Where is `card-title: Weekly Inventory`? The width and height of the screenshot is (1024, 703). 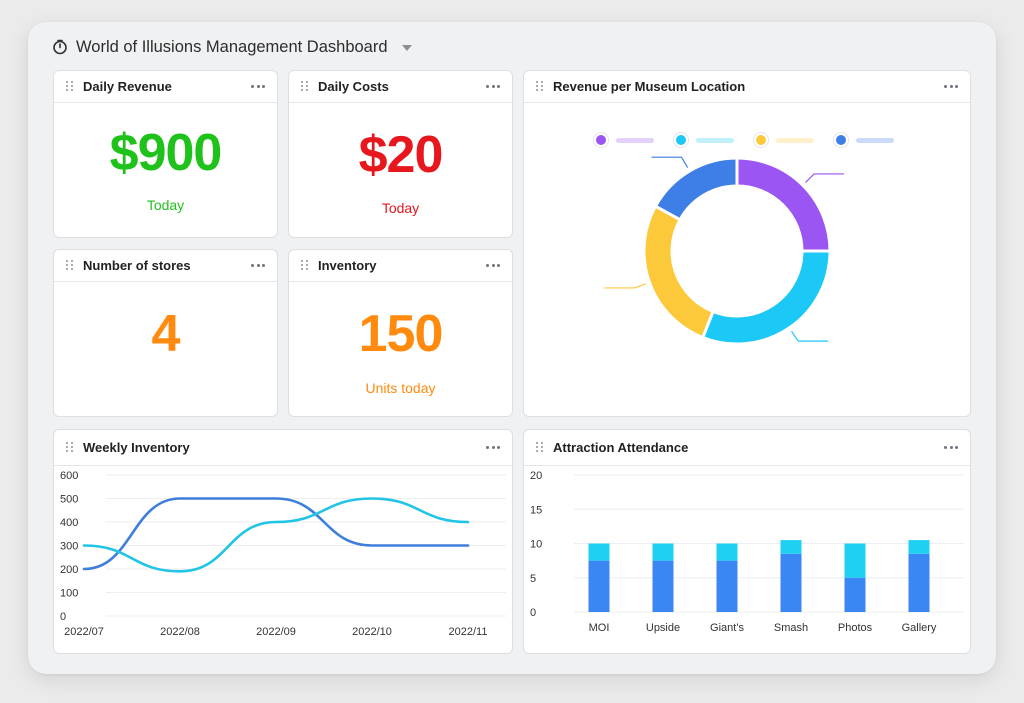
card-title: Weekly Inventory is located at coordinates (136, 447).